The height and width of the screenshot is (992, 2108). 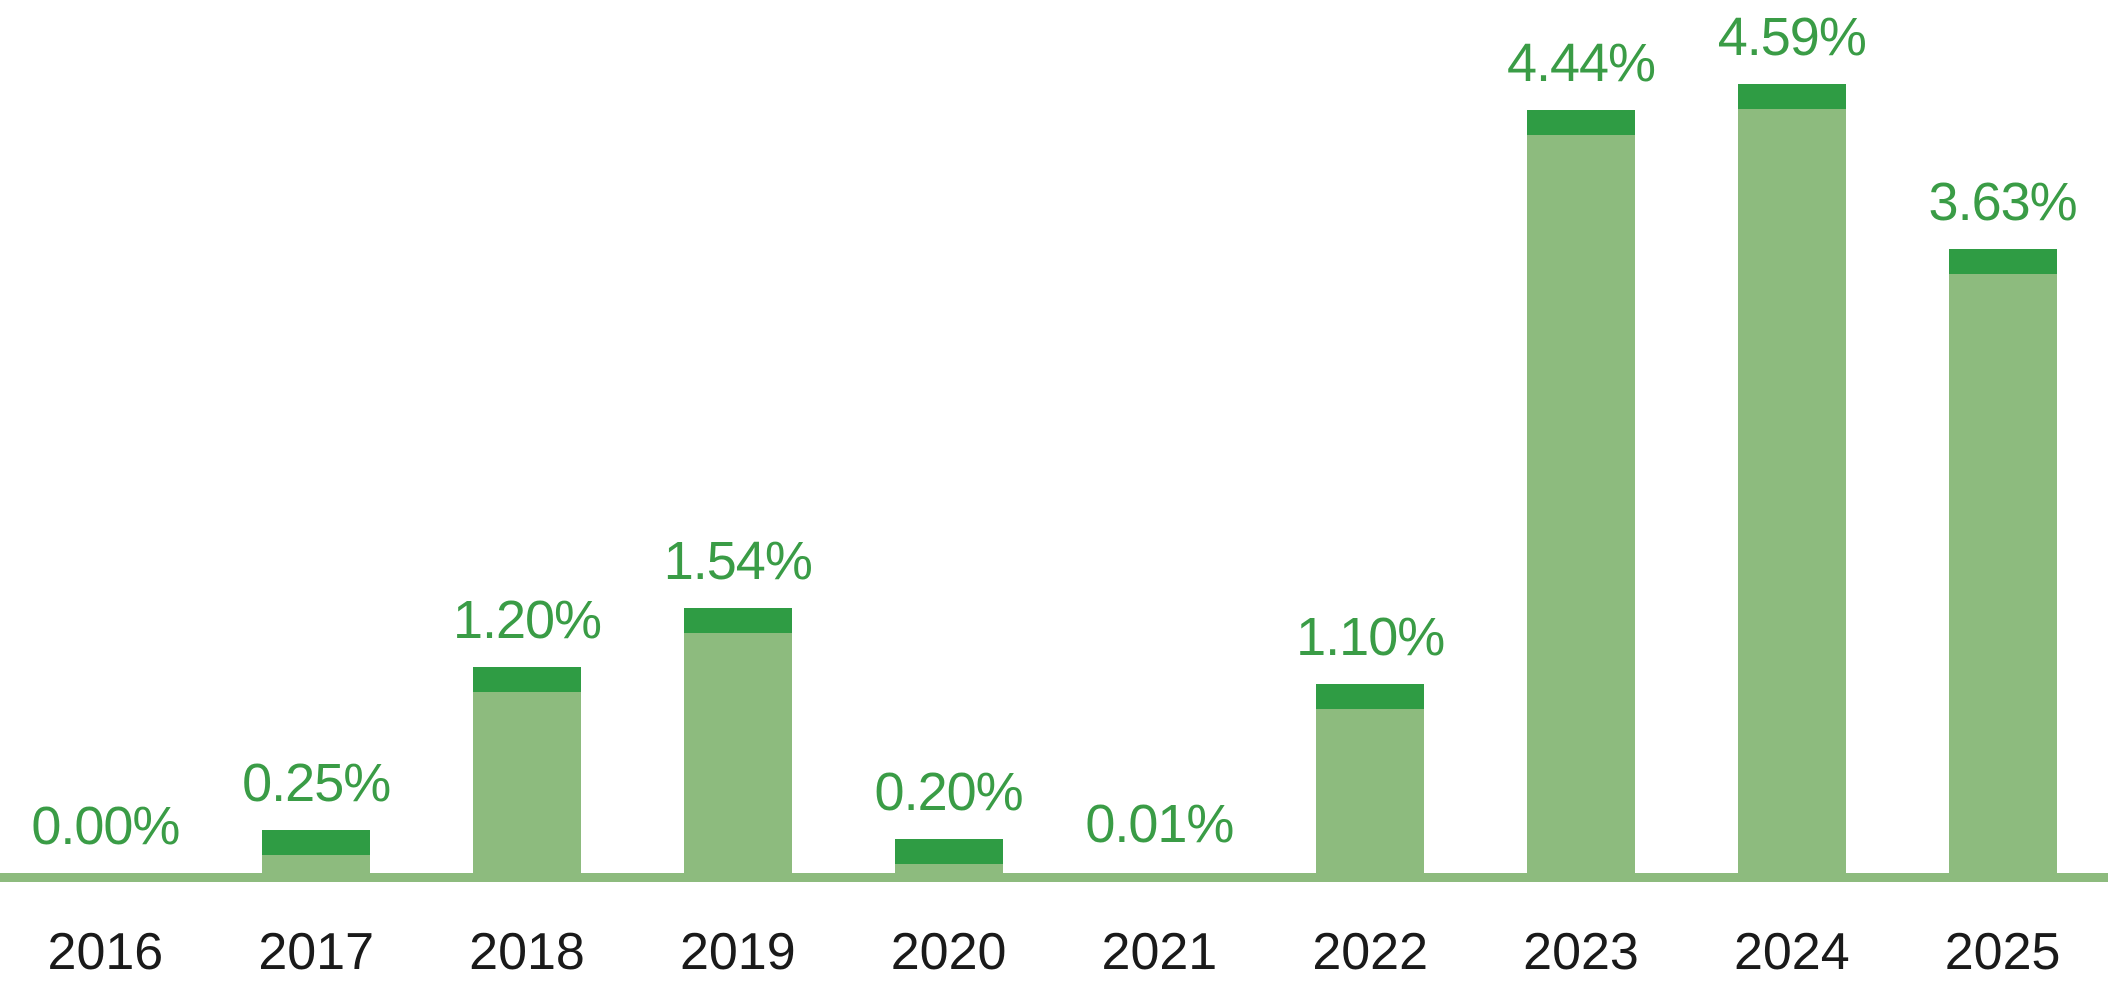 I want to click on value-label-2023: 4.44%, so click(x=1581, y=63).